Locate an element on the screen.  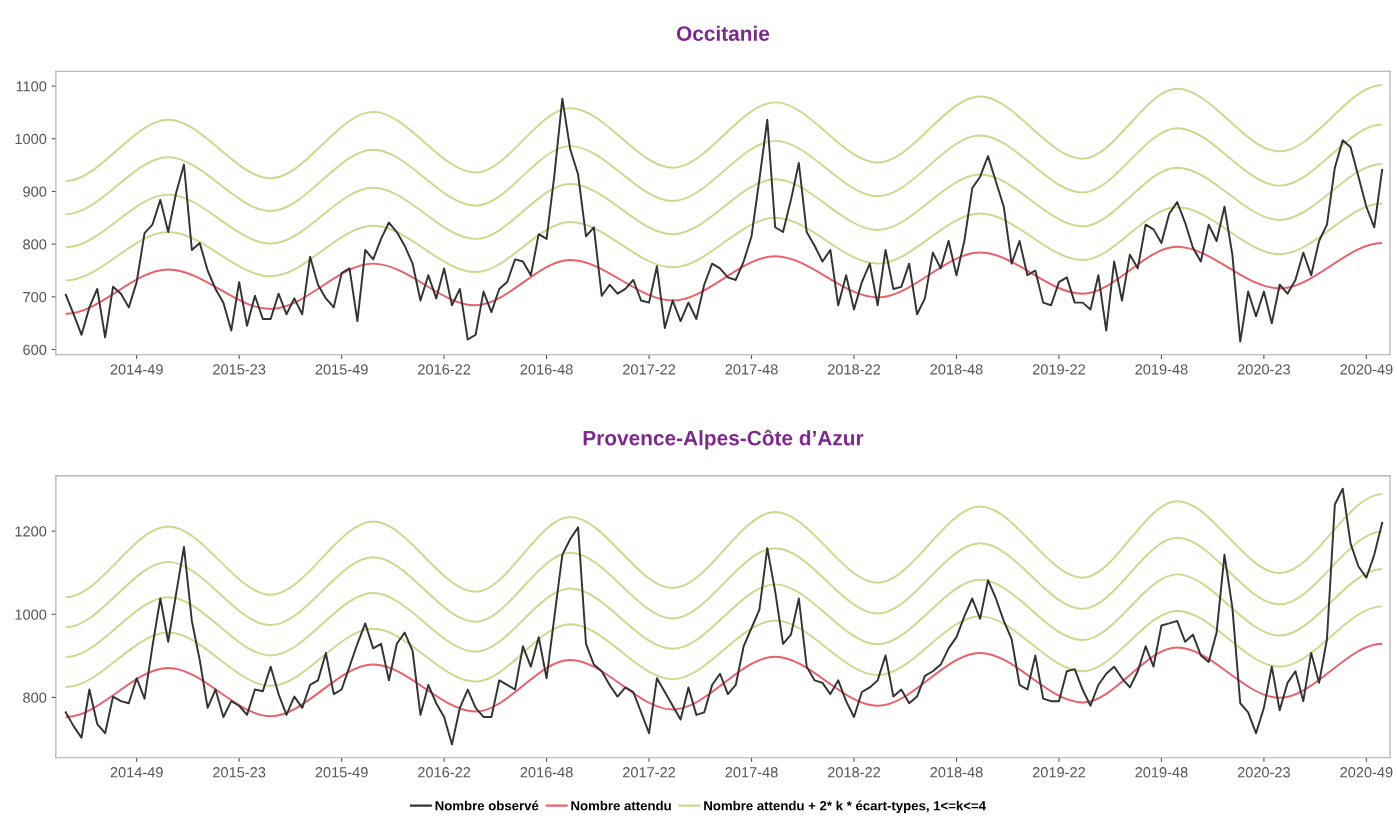
chart-title: Provence-Alpes-Côte d’Azur is located at coordinates (723, 439).